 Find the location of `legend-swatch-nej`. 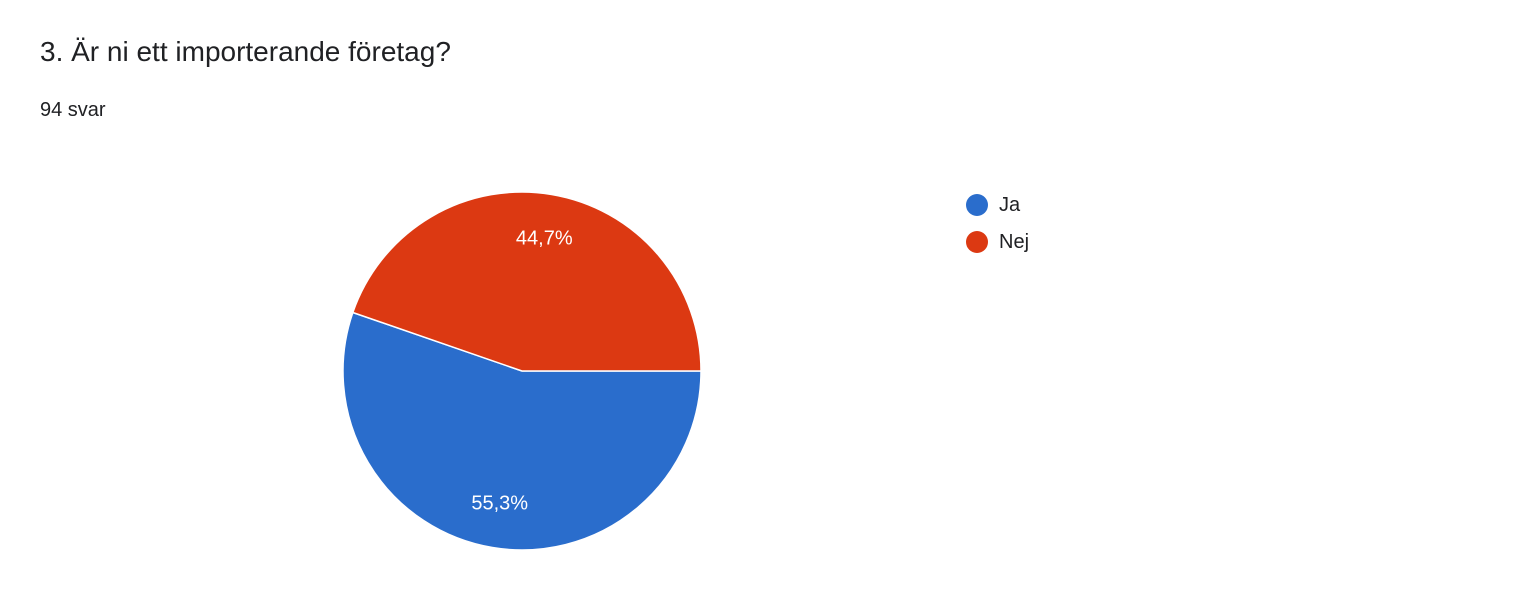

legend-swatch-nej is located at coordinates (977, 242).